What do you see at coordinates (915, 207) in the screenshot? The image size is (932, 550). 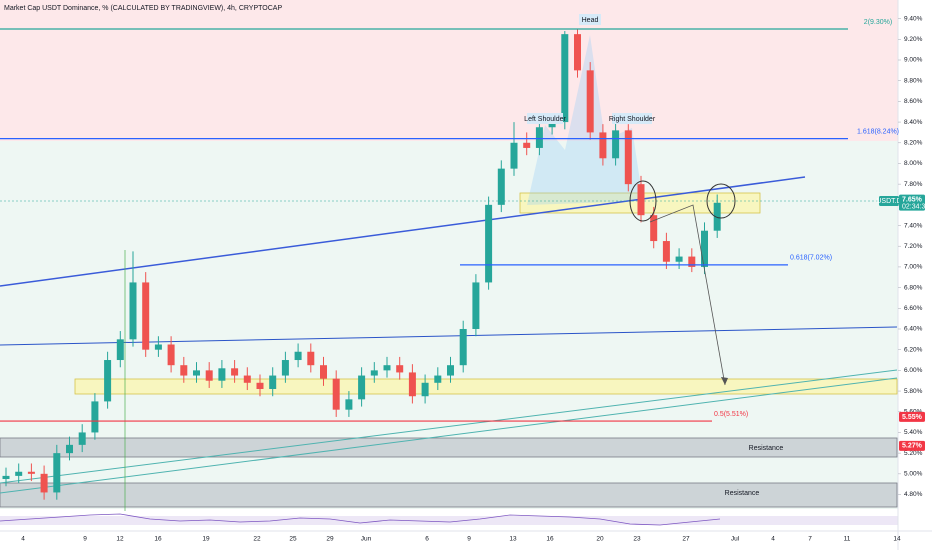 I see `timer-label: 02:34:32` at bounding box center [915, 207].